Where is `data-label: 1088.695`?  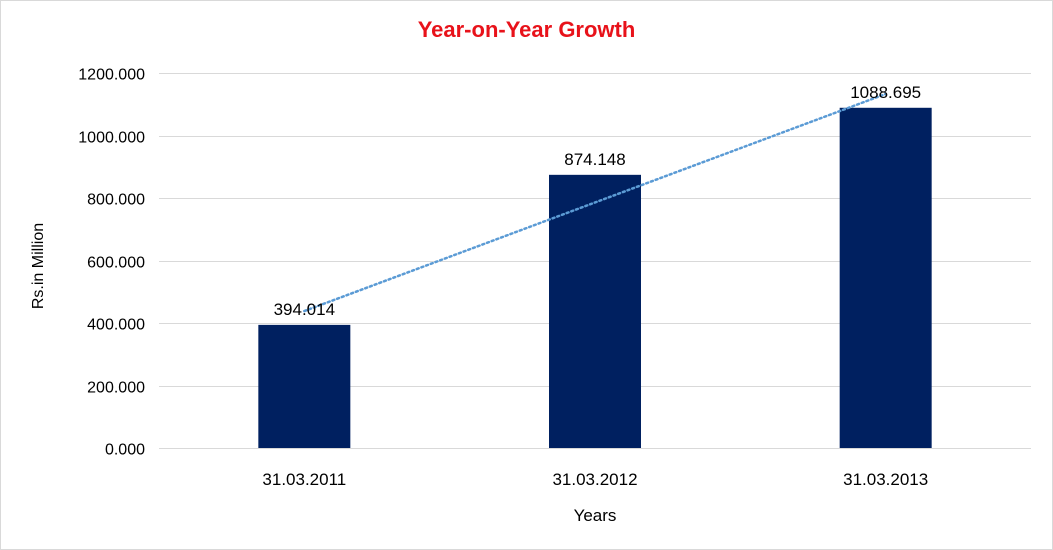
data-label: 1088.695 is located at coordinates (885, 92).